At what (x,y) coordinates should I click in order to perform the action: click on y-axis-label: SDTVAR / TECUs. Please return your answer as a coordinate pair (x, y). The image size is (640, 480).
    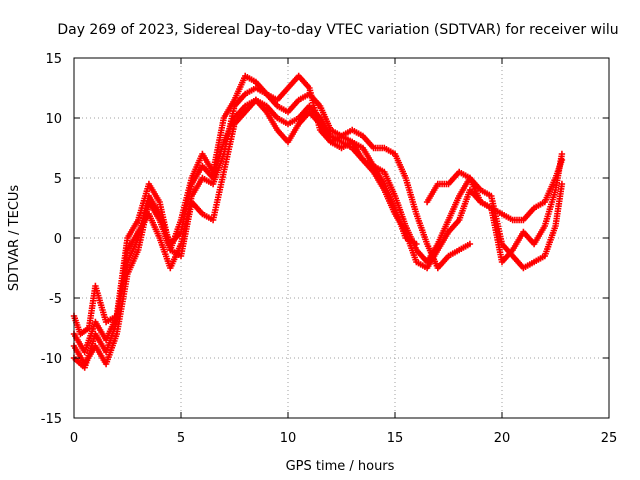
    Looking at the image, I should click on (14, 238).